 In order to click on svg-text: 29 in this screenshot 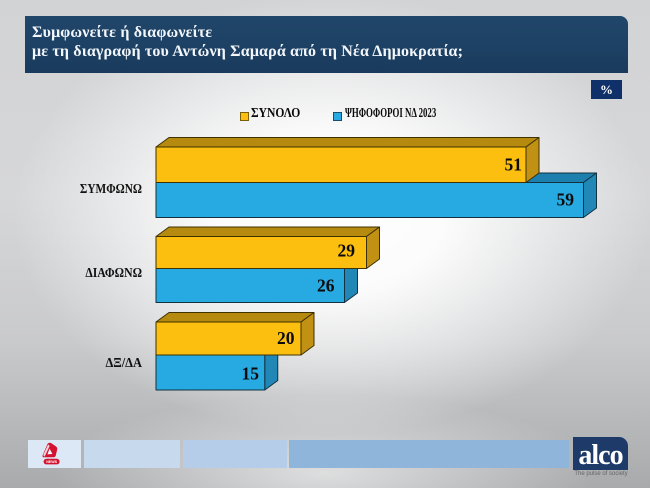, I will do `click(347, 251)`.